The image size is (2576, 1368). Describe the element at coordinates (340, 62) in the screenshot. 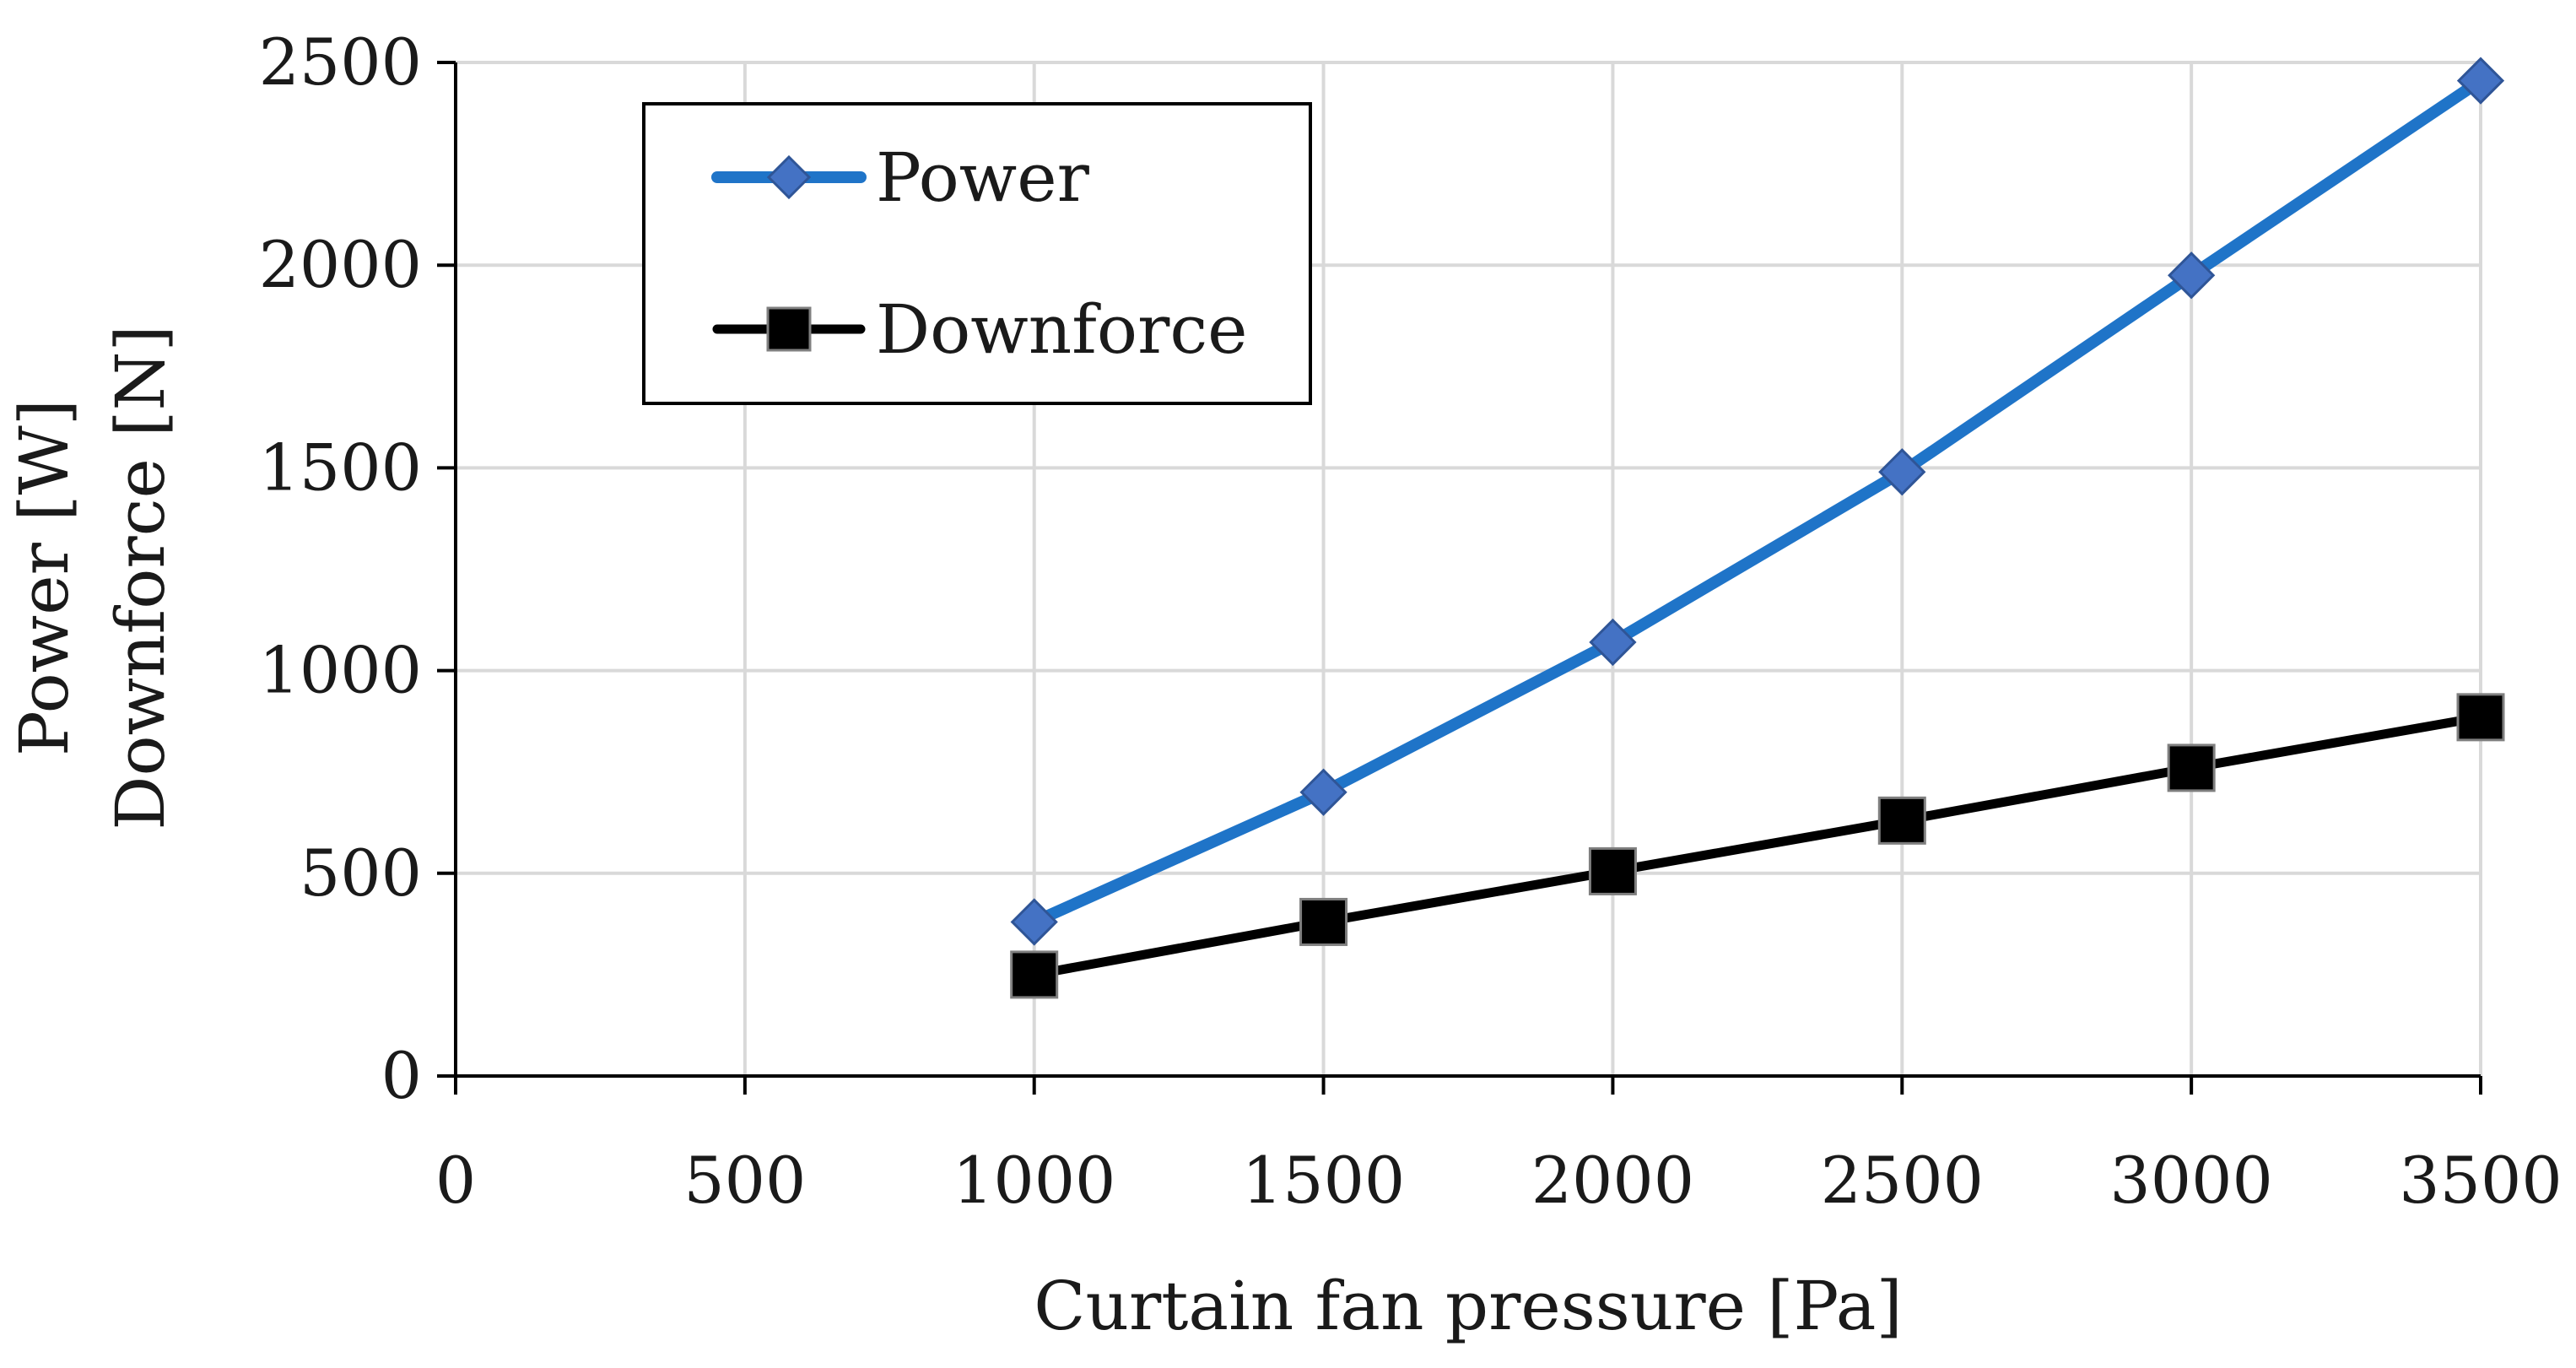

I see `y-tick-label: 2500` at that location.